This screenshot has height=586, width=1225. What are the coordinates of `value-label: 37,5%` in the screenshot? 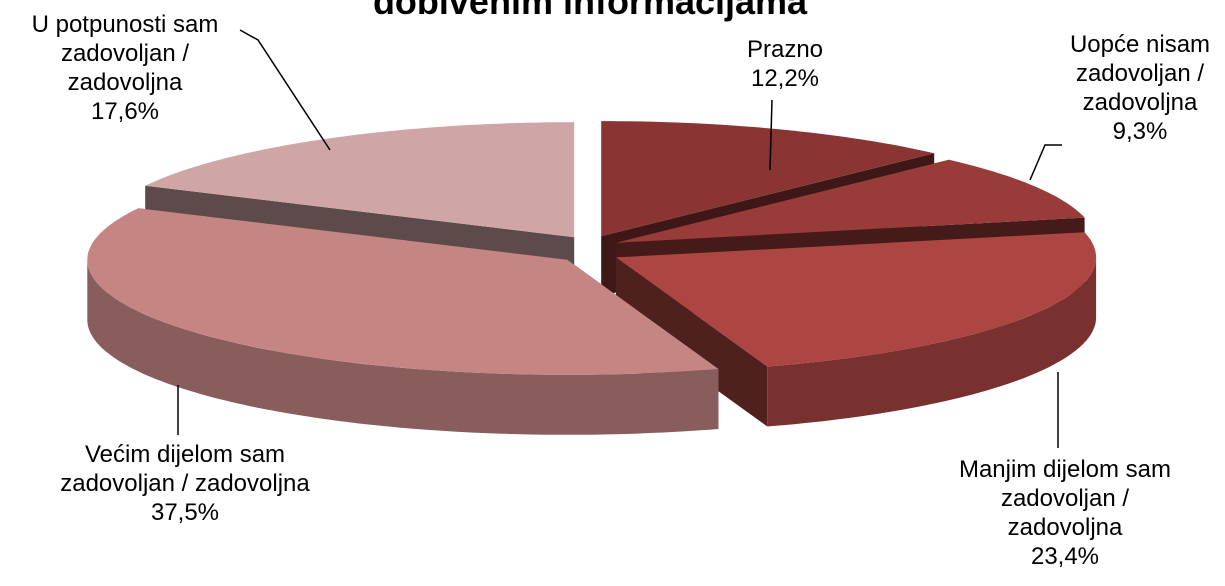 It's located at (185, 512).